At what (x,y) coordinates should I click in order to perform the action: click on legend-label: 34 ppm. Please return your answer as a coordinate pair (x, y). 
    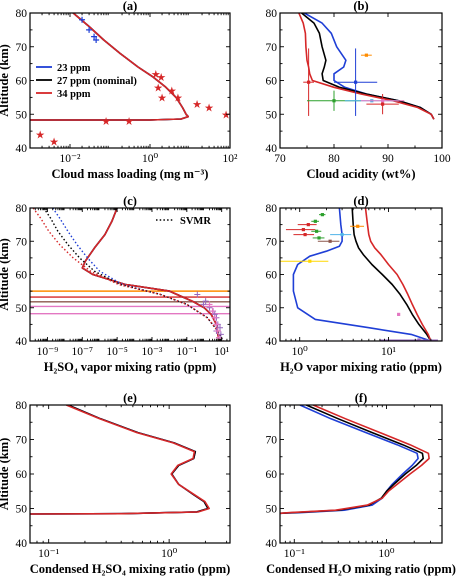
    Looking at the image, I should click on (74, 94).